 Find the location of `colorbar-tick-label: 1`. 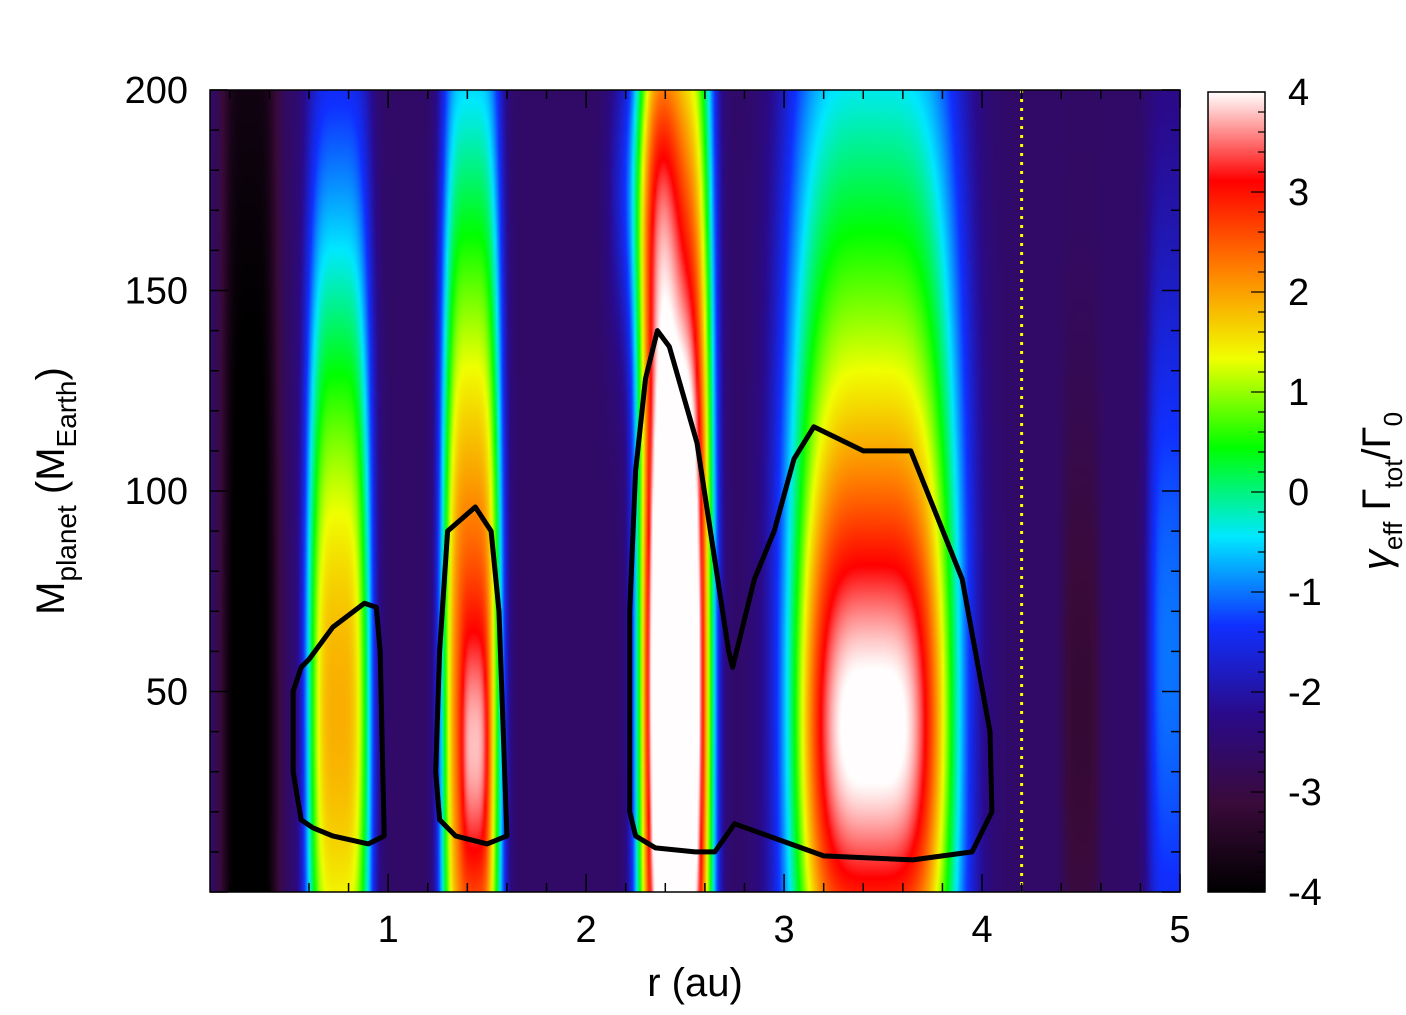

colorbar-tick-label: 1 is located at coordinates (1298, 393).